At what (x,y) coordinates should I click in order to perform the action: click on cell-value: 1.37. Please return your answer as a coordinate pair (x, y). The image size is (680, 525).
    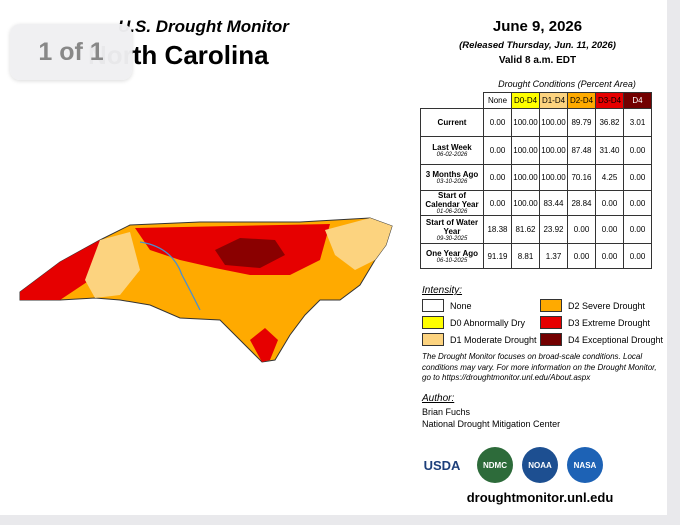
    Looking at the image, I should click on (553, 256).